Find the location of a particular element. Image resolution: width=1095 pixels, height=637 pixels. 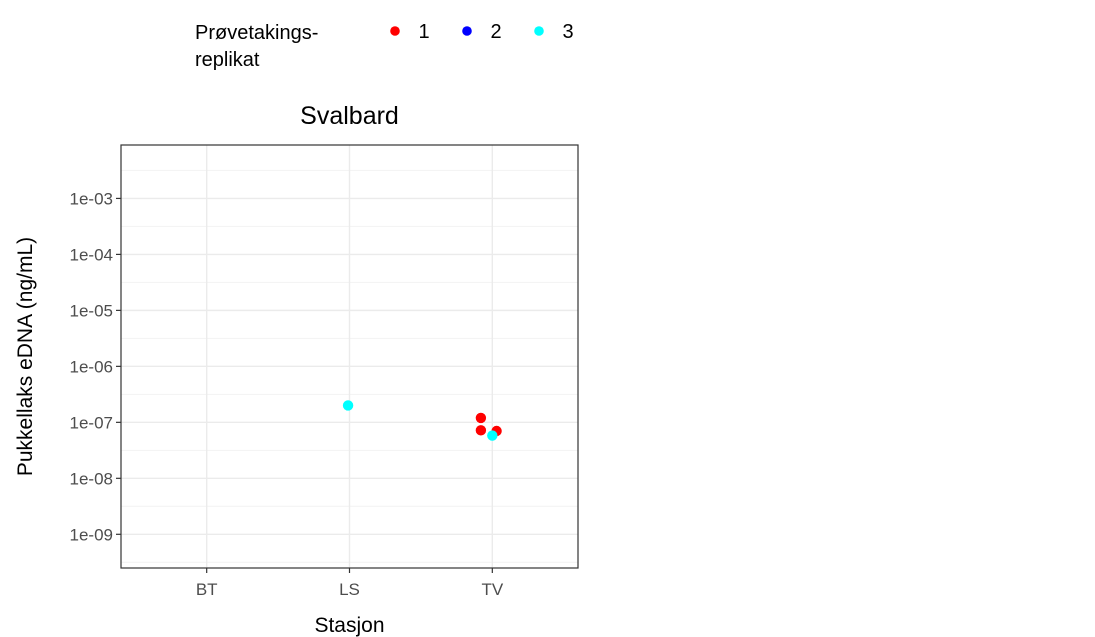

legend-title-line1: Prøvetakings- is located at coordinates (256, 33).